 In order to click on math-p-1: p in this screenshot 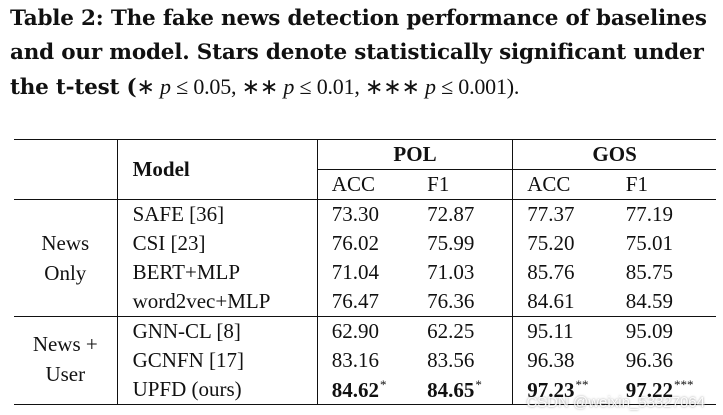, I will do `click(165, 86)`.